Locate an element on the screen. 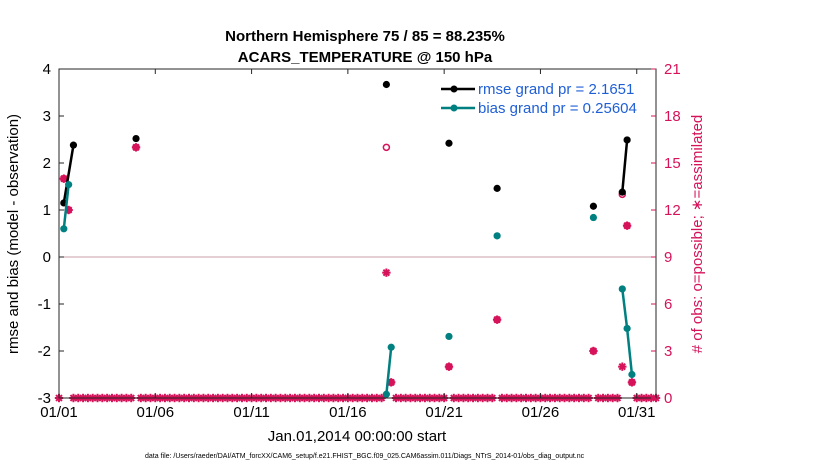 The height and width of the screenshot is (470, 830). obs-possible-marker is located at coordinates (386, 147).